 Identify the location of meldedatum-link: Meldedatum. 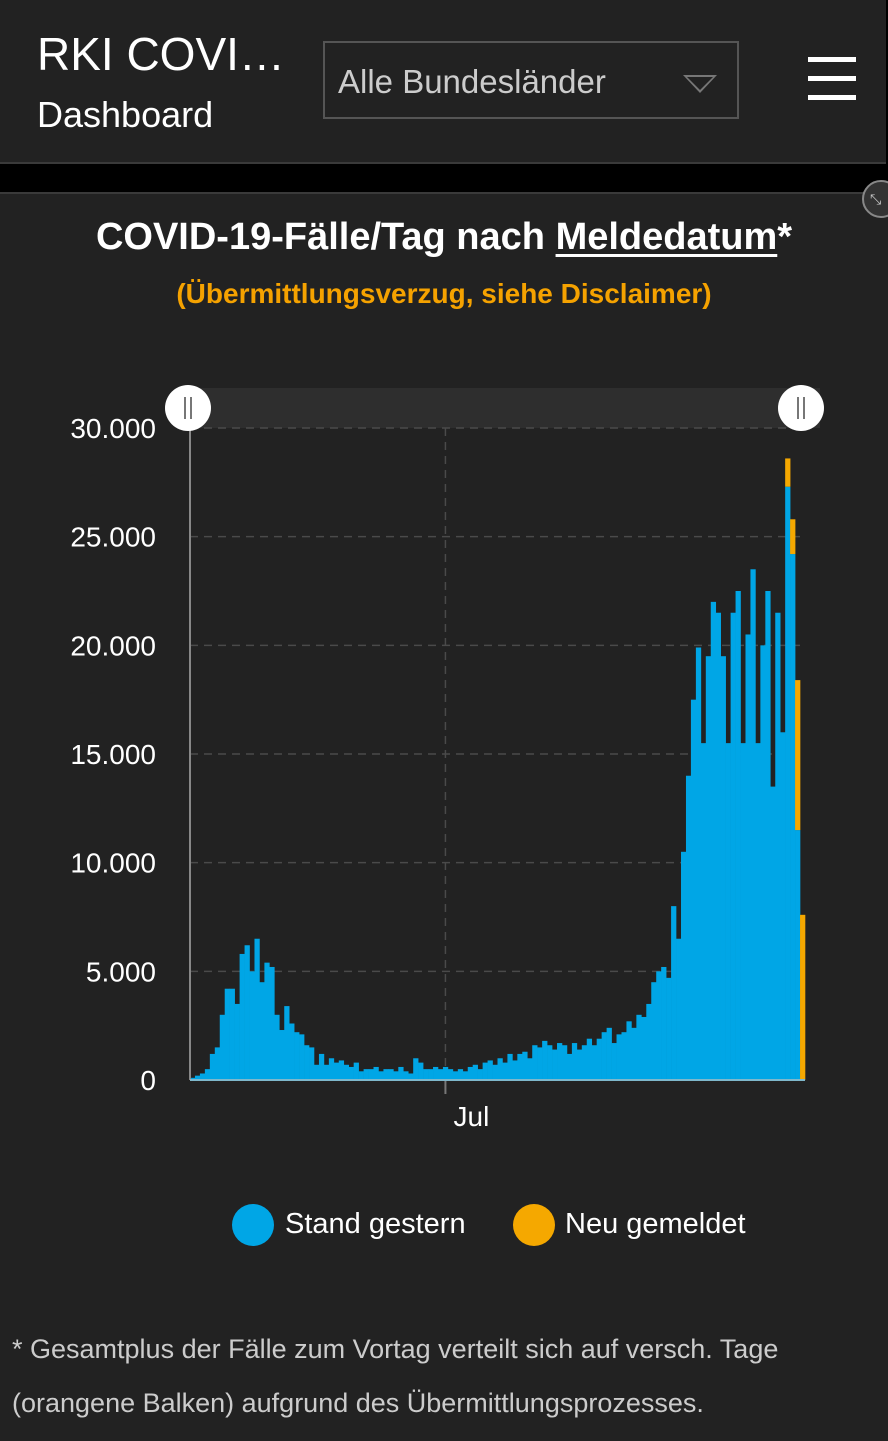
(666, 237).